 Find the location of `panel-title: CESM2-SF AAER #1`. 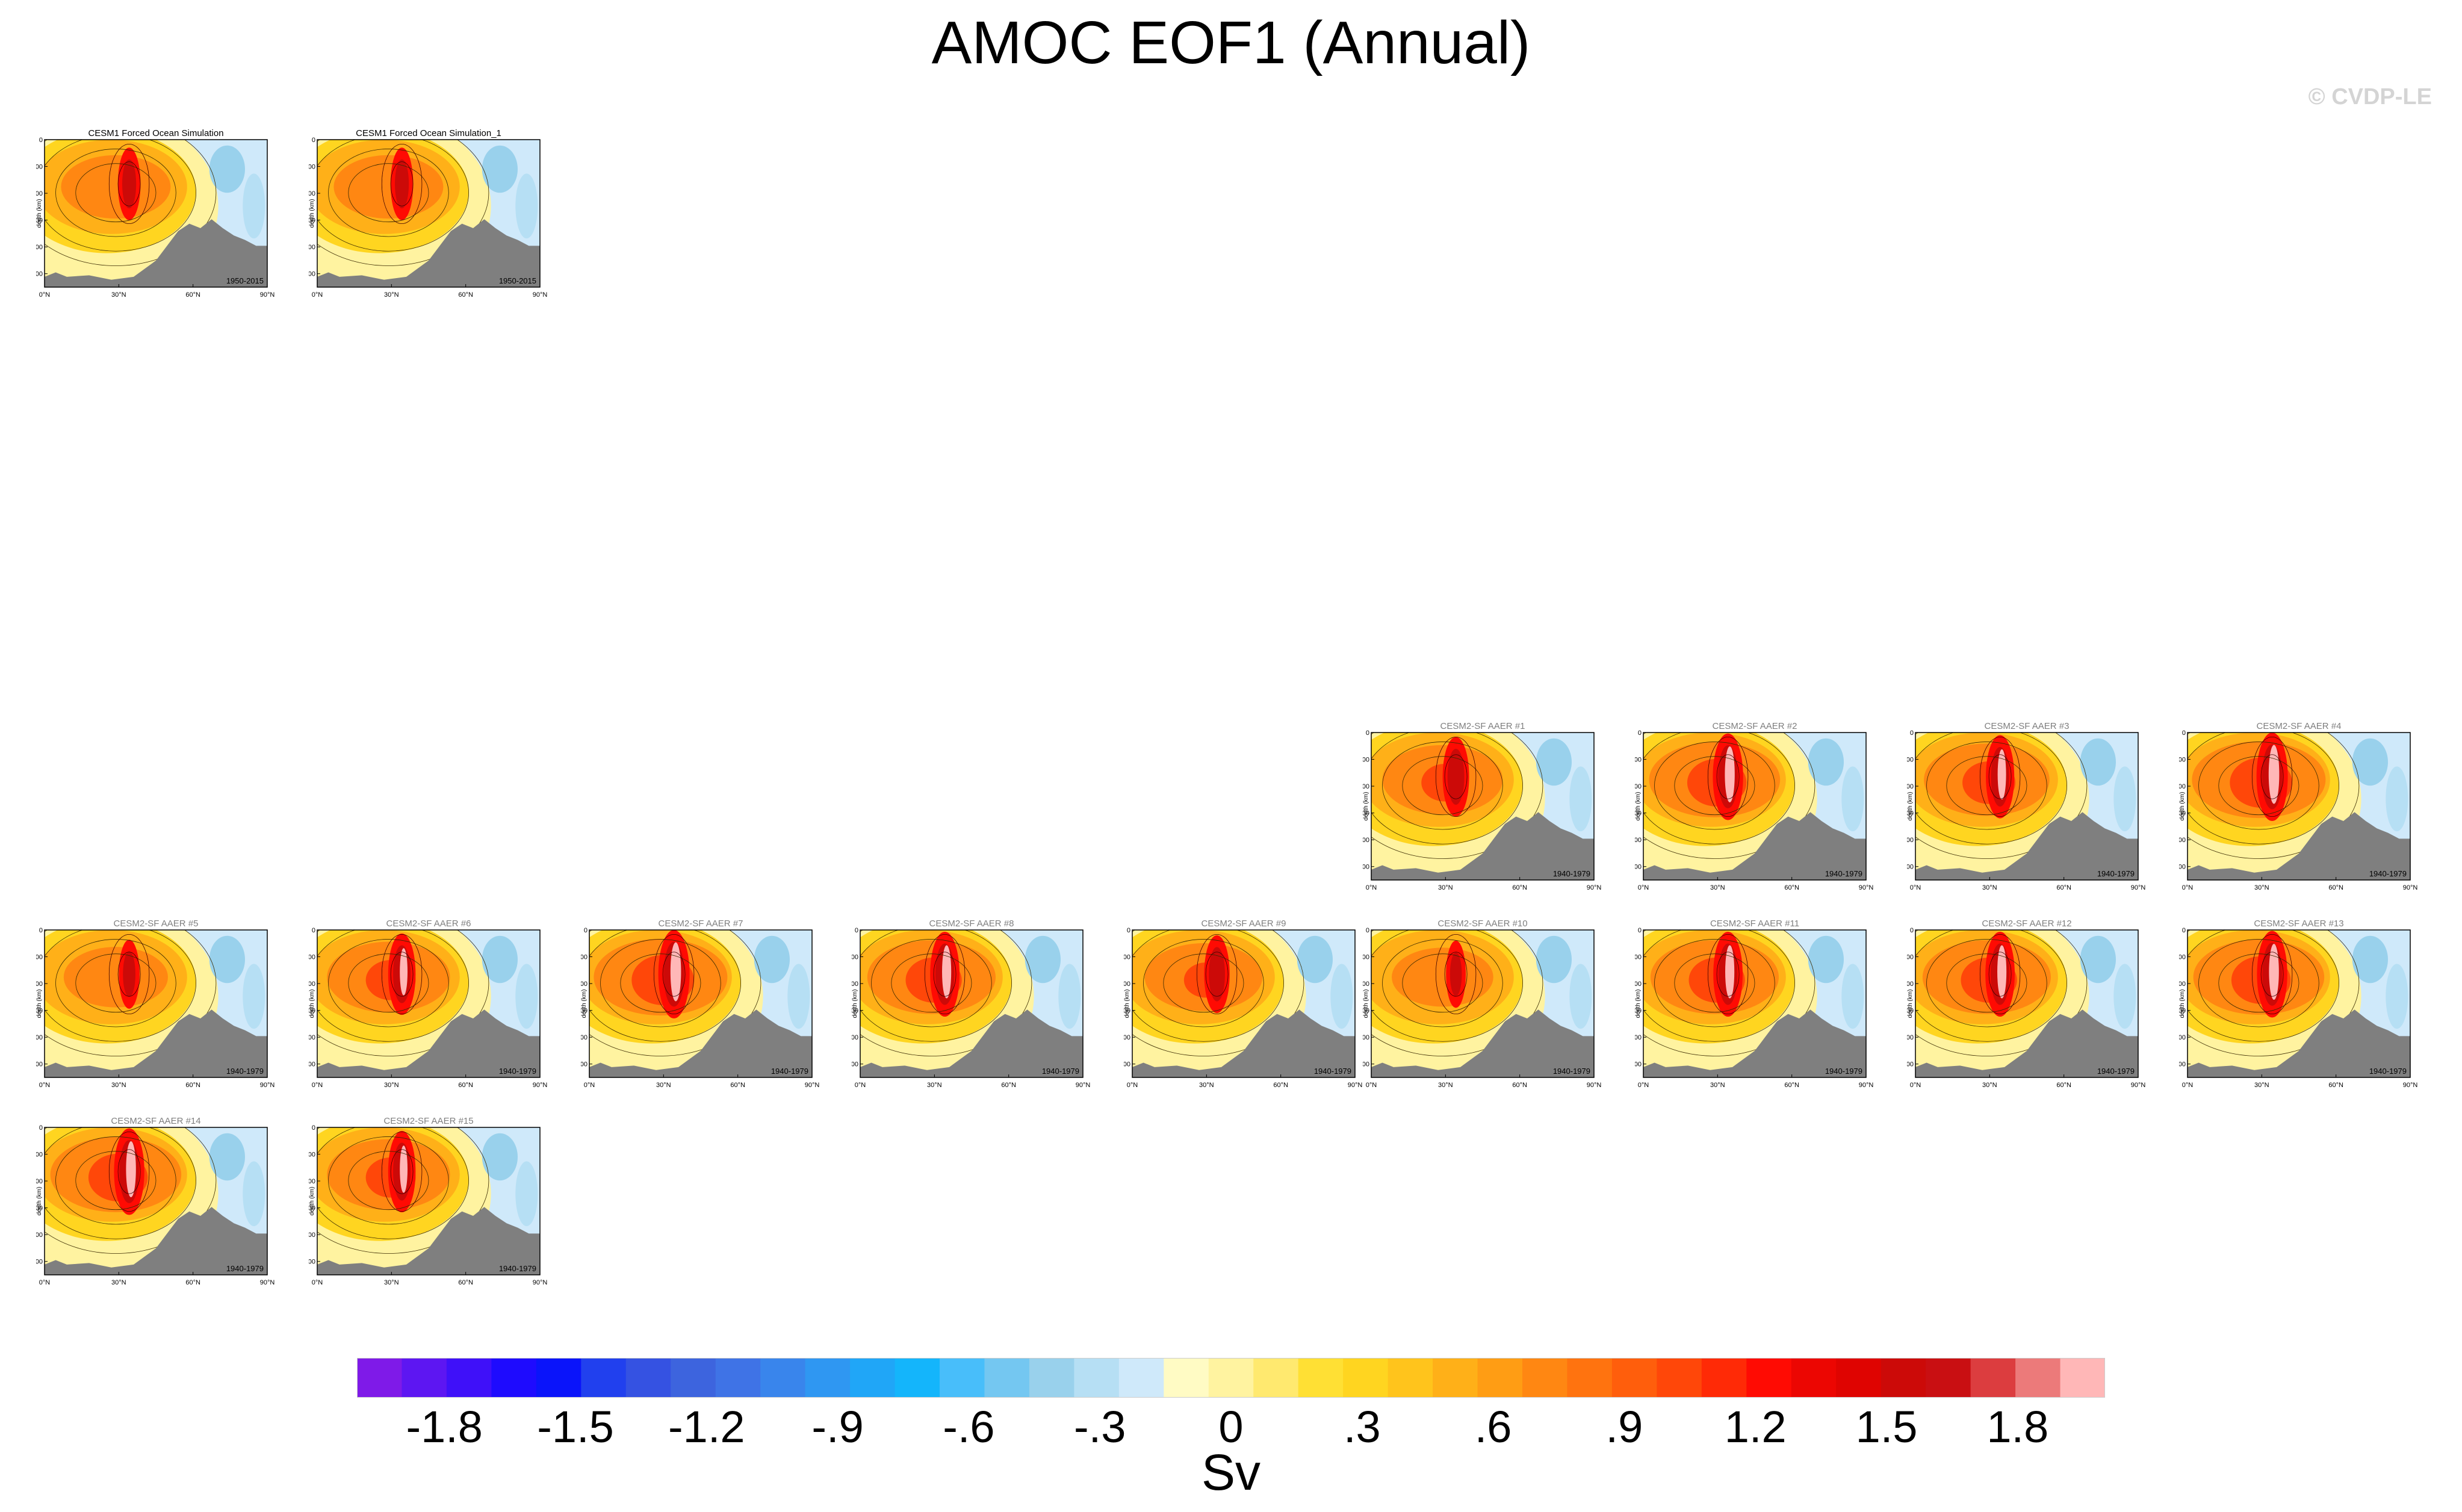

panel-title: CESM2-SF AAER #1 is located at coordinates (1482, 726).